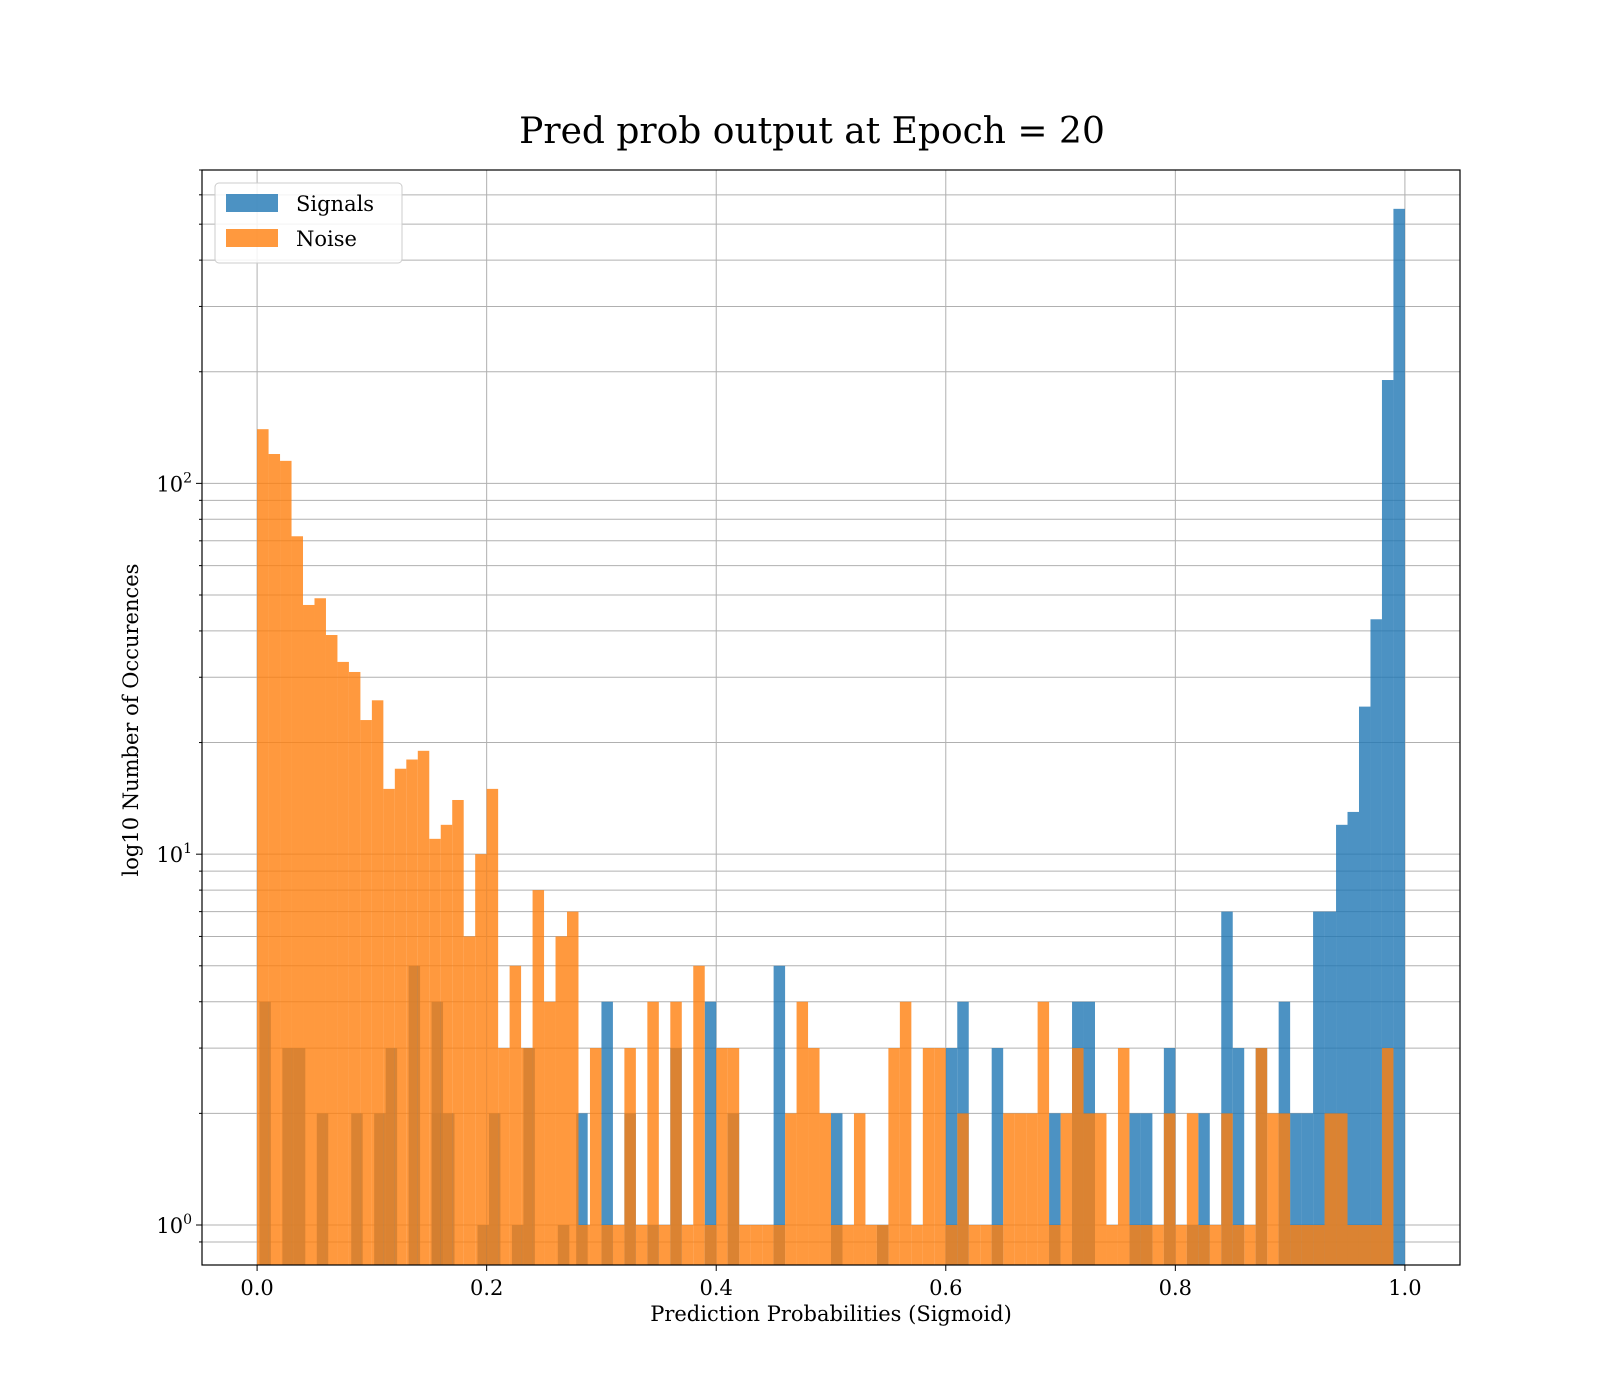  What do you see at coordinates (831, 1314) in the screenshot?
I see `x-axis-label: Prediction Probabilities (Sigmoid)` at bounding box center [831, 1314].